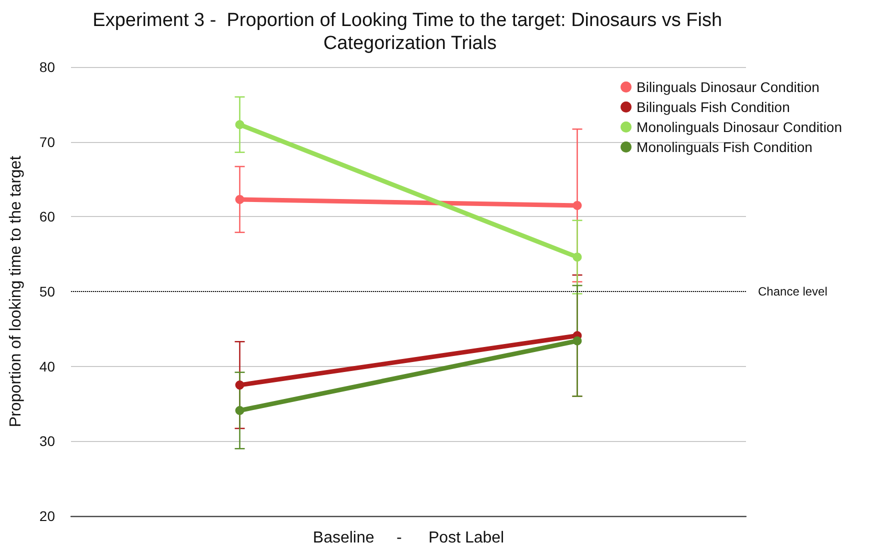 Image resolution: width=877 pixels, height=551 pixels. Describe the element at coordinates (713, 107) in the screenshot. I see `legend-label: Bilinguals Fish Condition` at that location.